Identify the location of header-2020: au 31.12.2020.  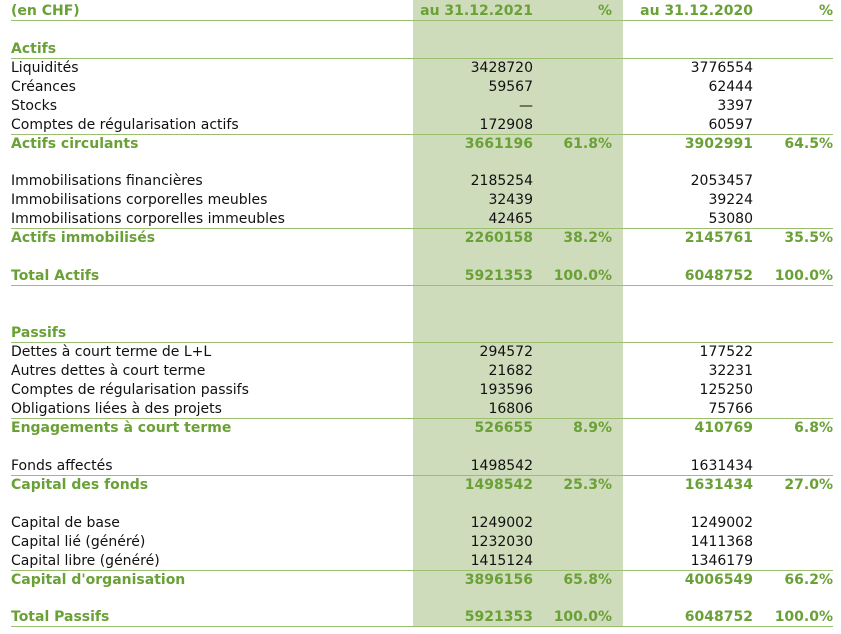
(696, 11).